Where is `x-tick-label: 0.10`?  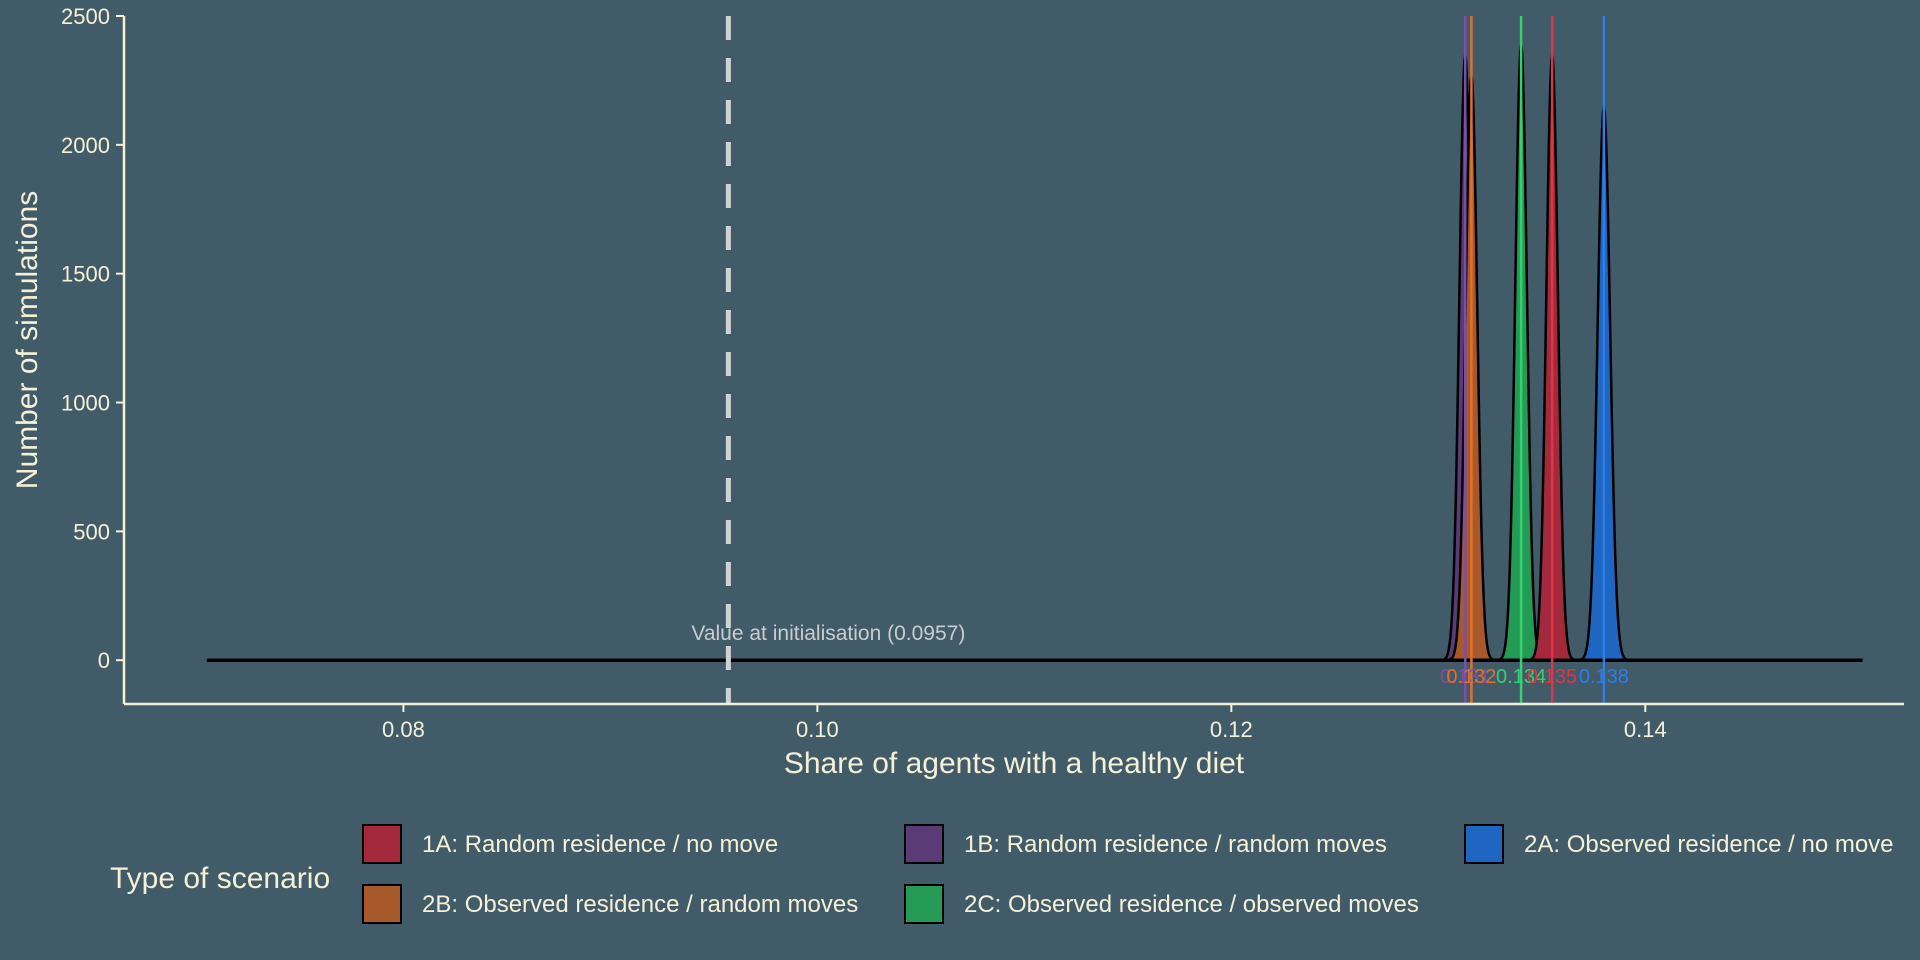 x-tick-label: 0.10 is located at coordinates (817, 729).